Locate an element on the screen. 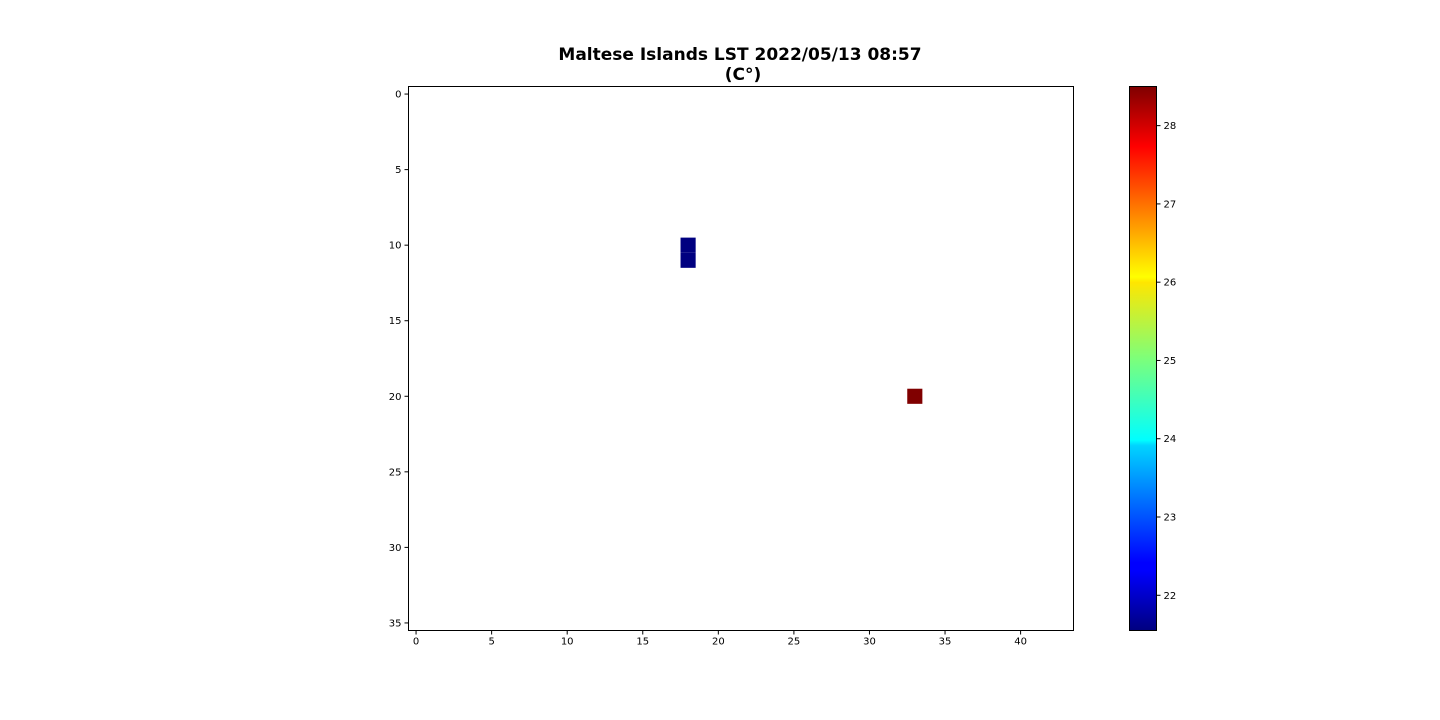 The width and height of the screenshot is (1440, 720). colorbar: 22 23 24 25 26 27 28 is located at coordinates (1153, 358).